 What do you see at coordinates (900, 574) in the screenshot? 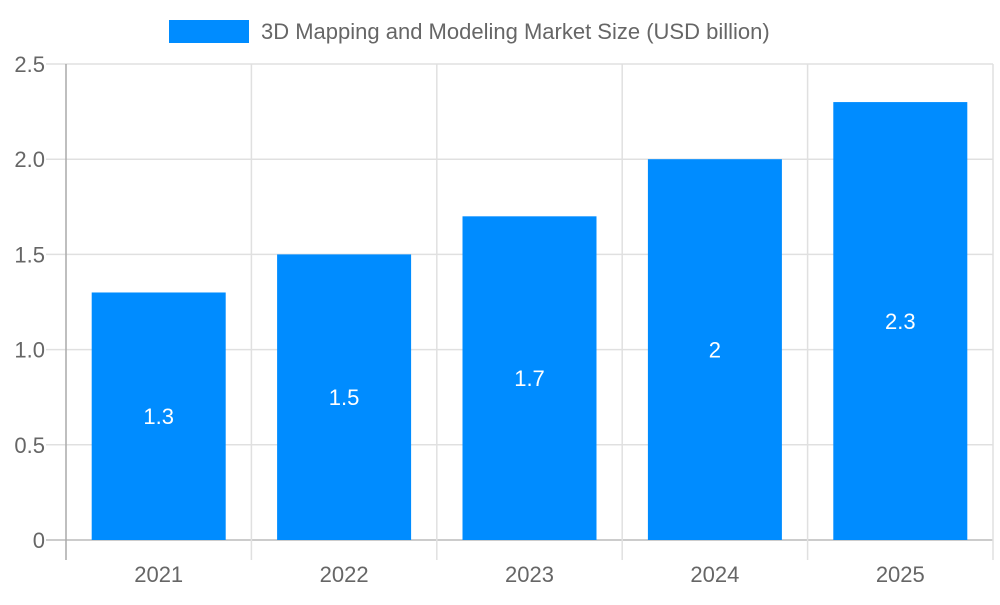
I see `x-tick-label: 2025` at bounding box center [900, 574].